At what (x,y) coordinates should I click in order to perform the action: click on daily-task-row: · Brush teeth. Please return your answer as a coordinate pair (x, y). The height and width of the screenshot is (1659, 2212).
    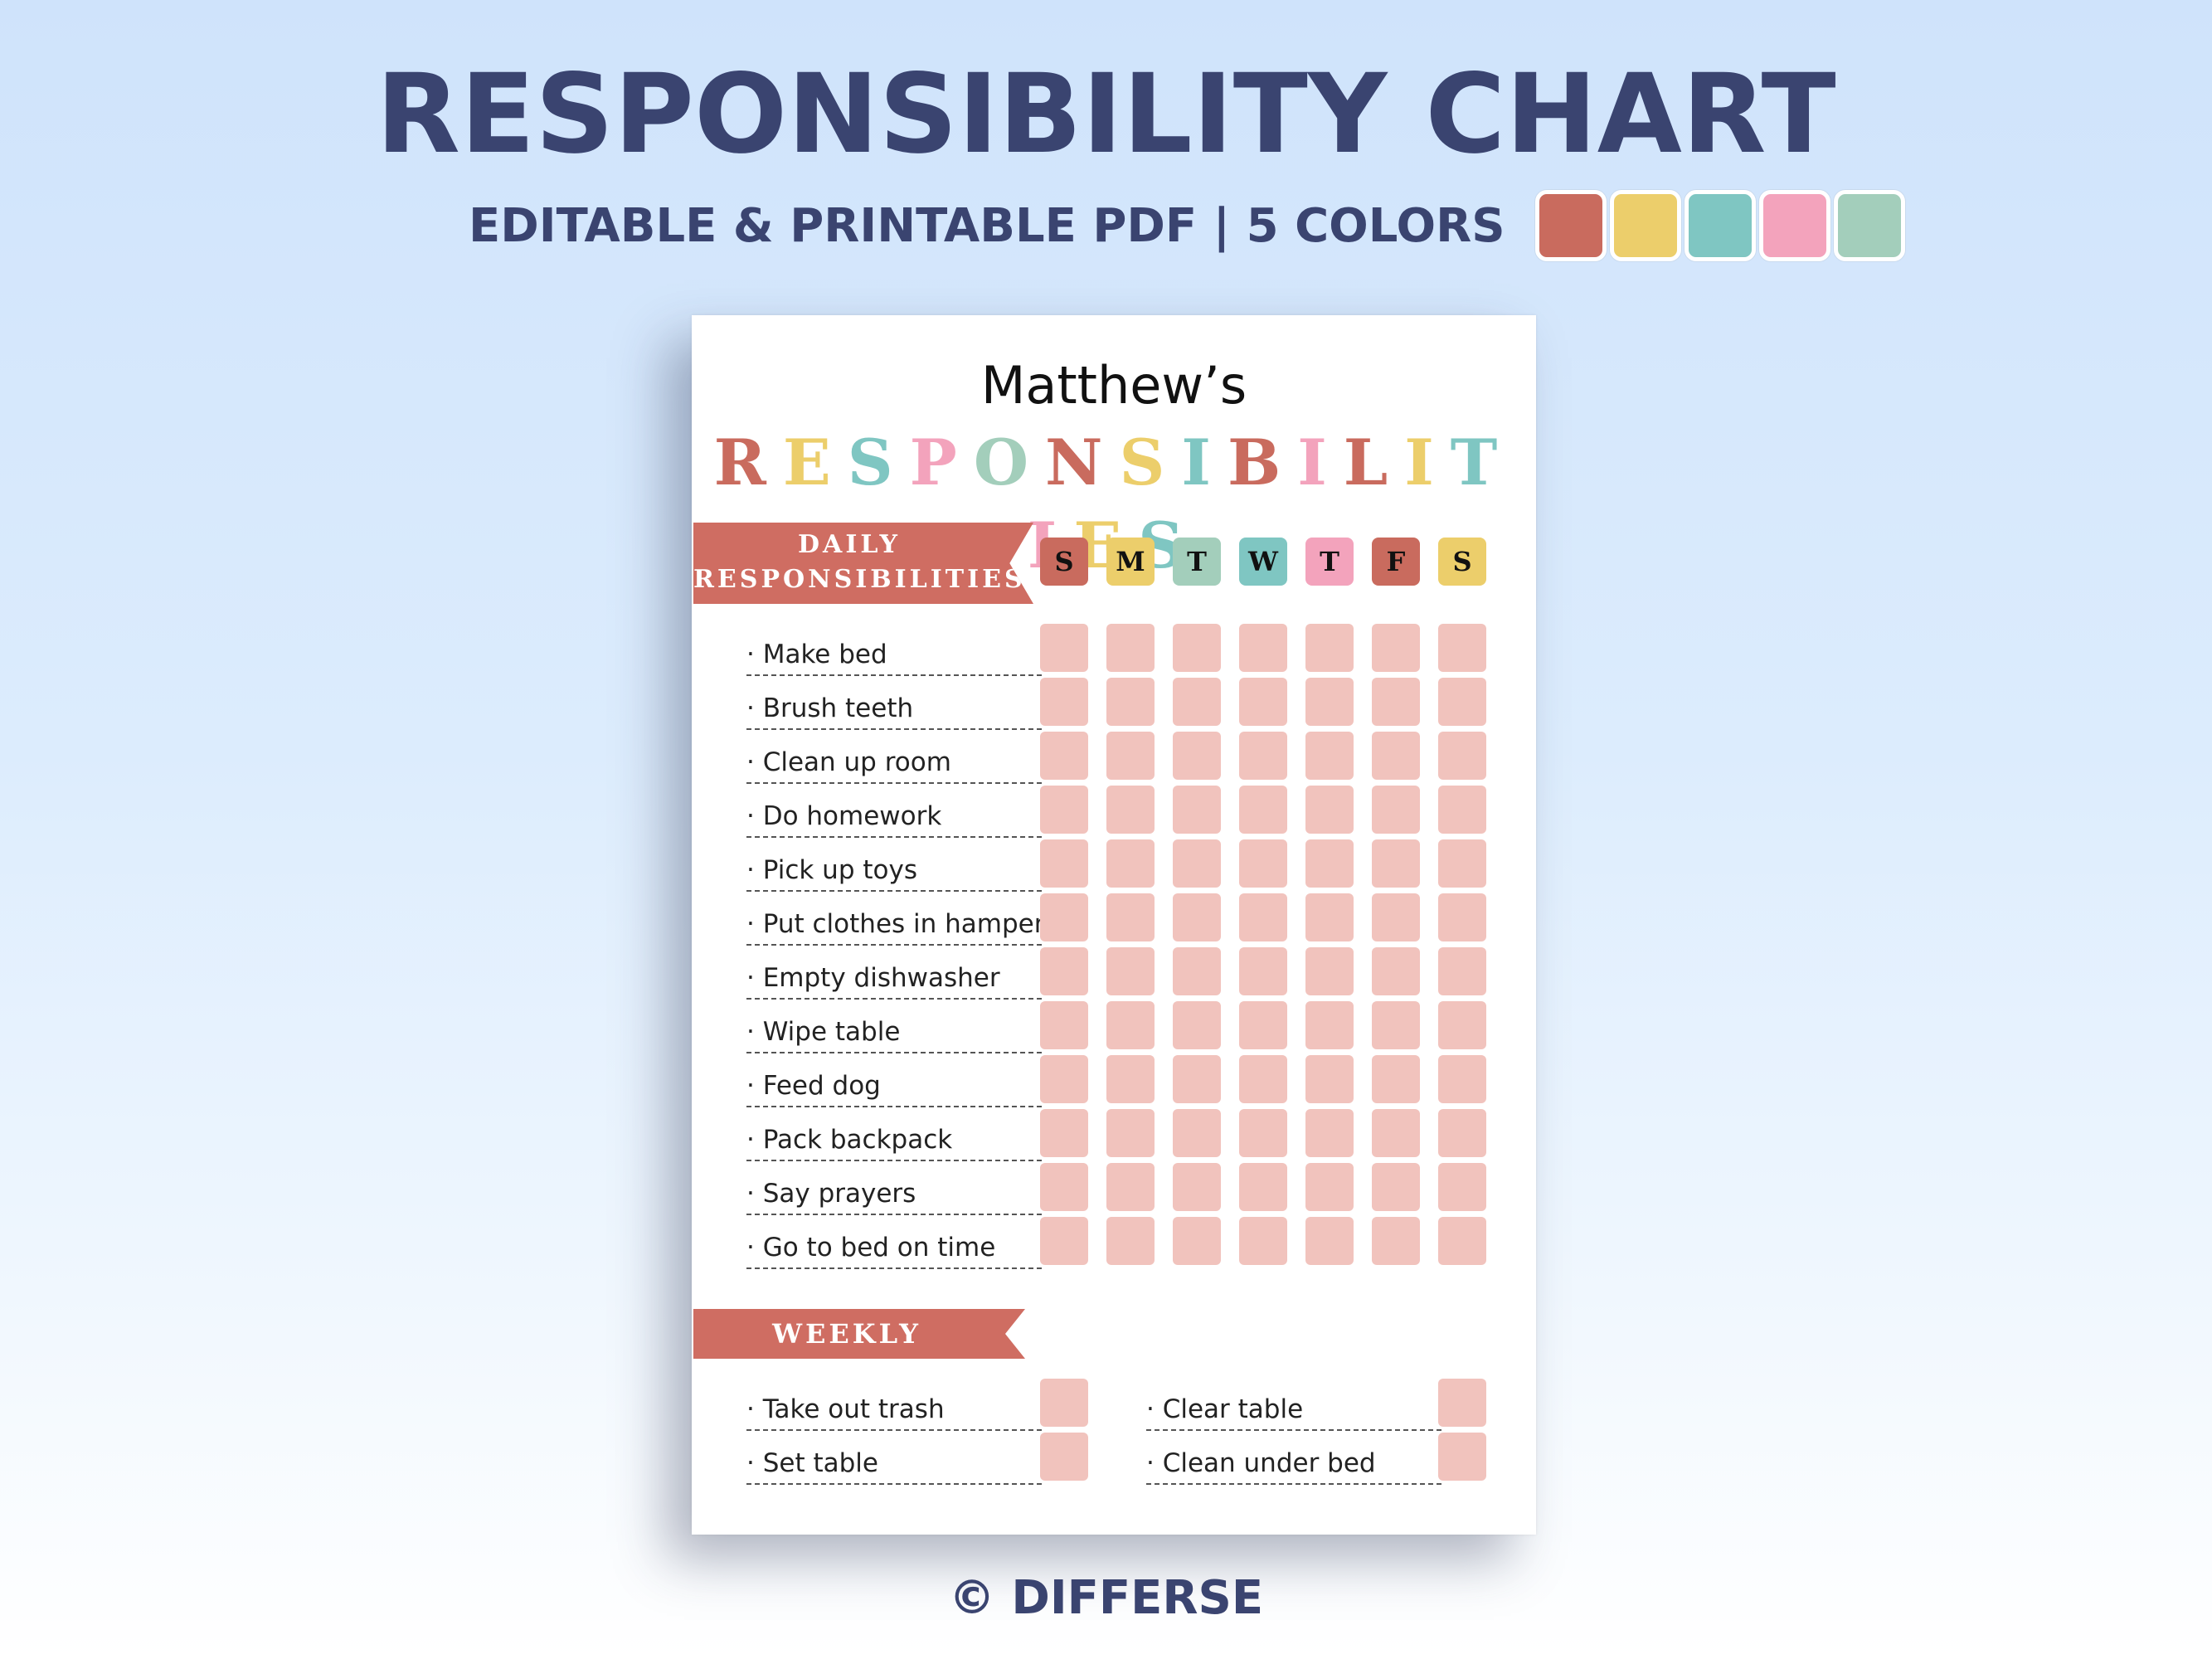
    Looking at the image, I should click on (894, 703).